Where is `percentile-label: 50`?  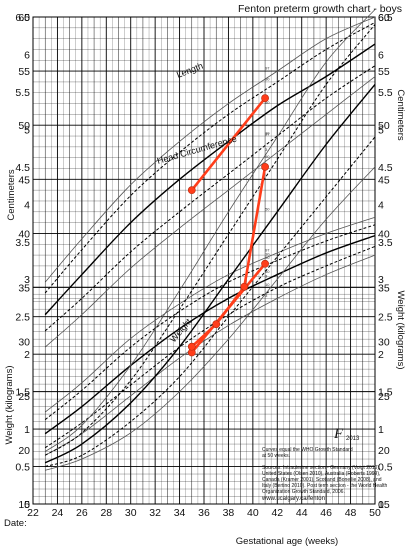
percentile-label: 50 is located at coordinates (267, 102).